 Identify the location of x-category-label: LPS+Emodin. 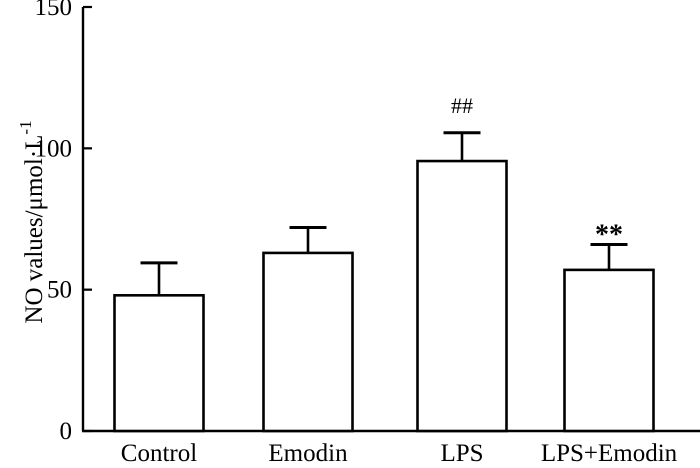
(609, 453).